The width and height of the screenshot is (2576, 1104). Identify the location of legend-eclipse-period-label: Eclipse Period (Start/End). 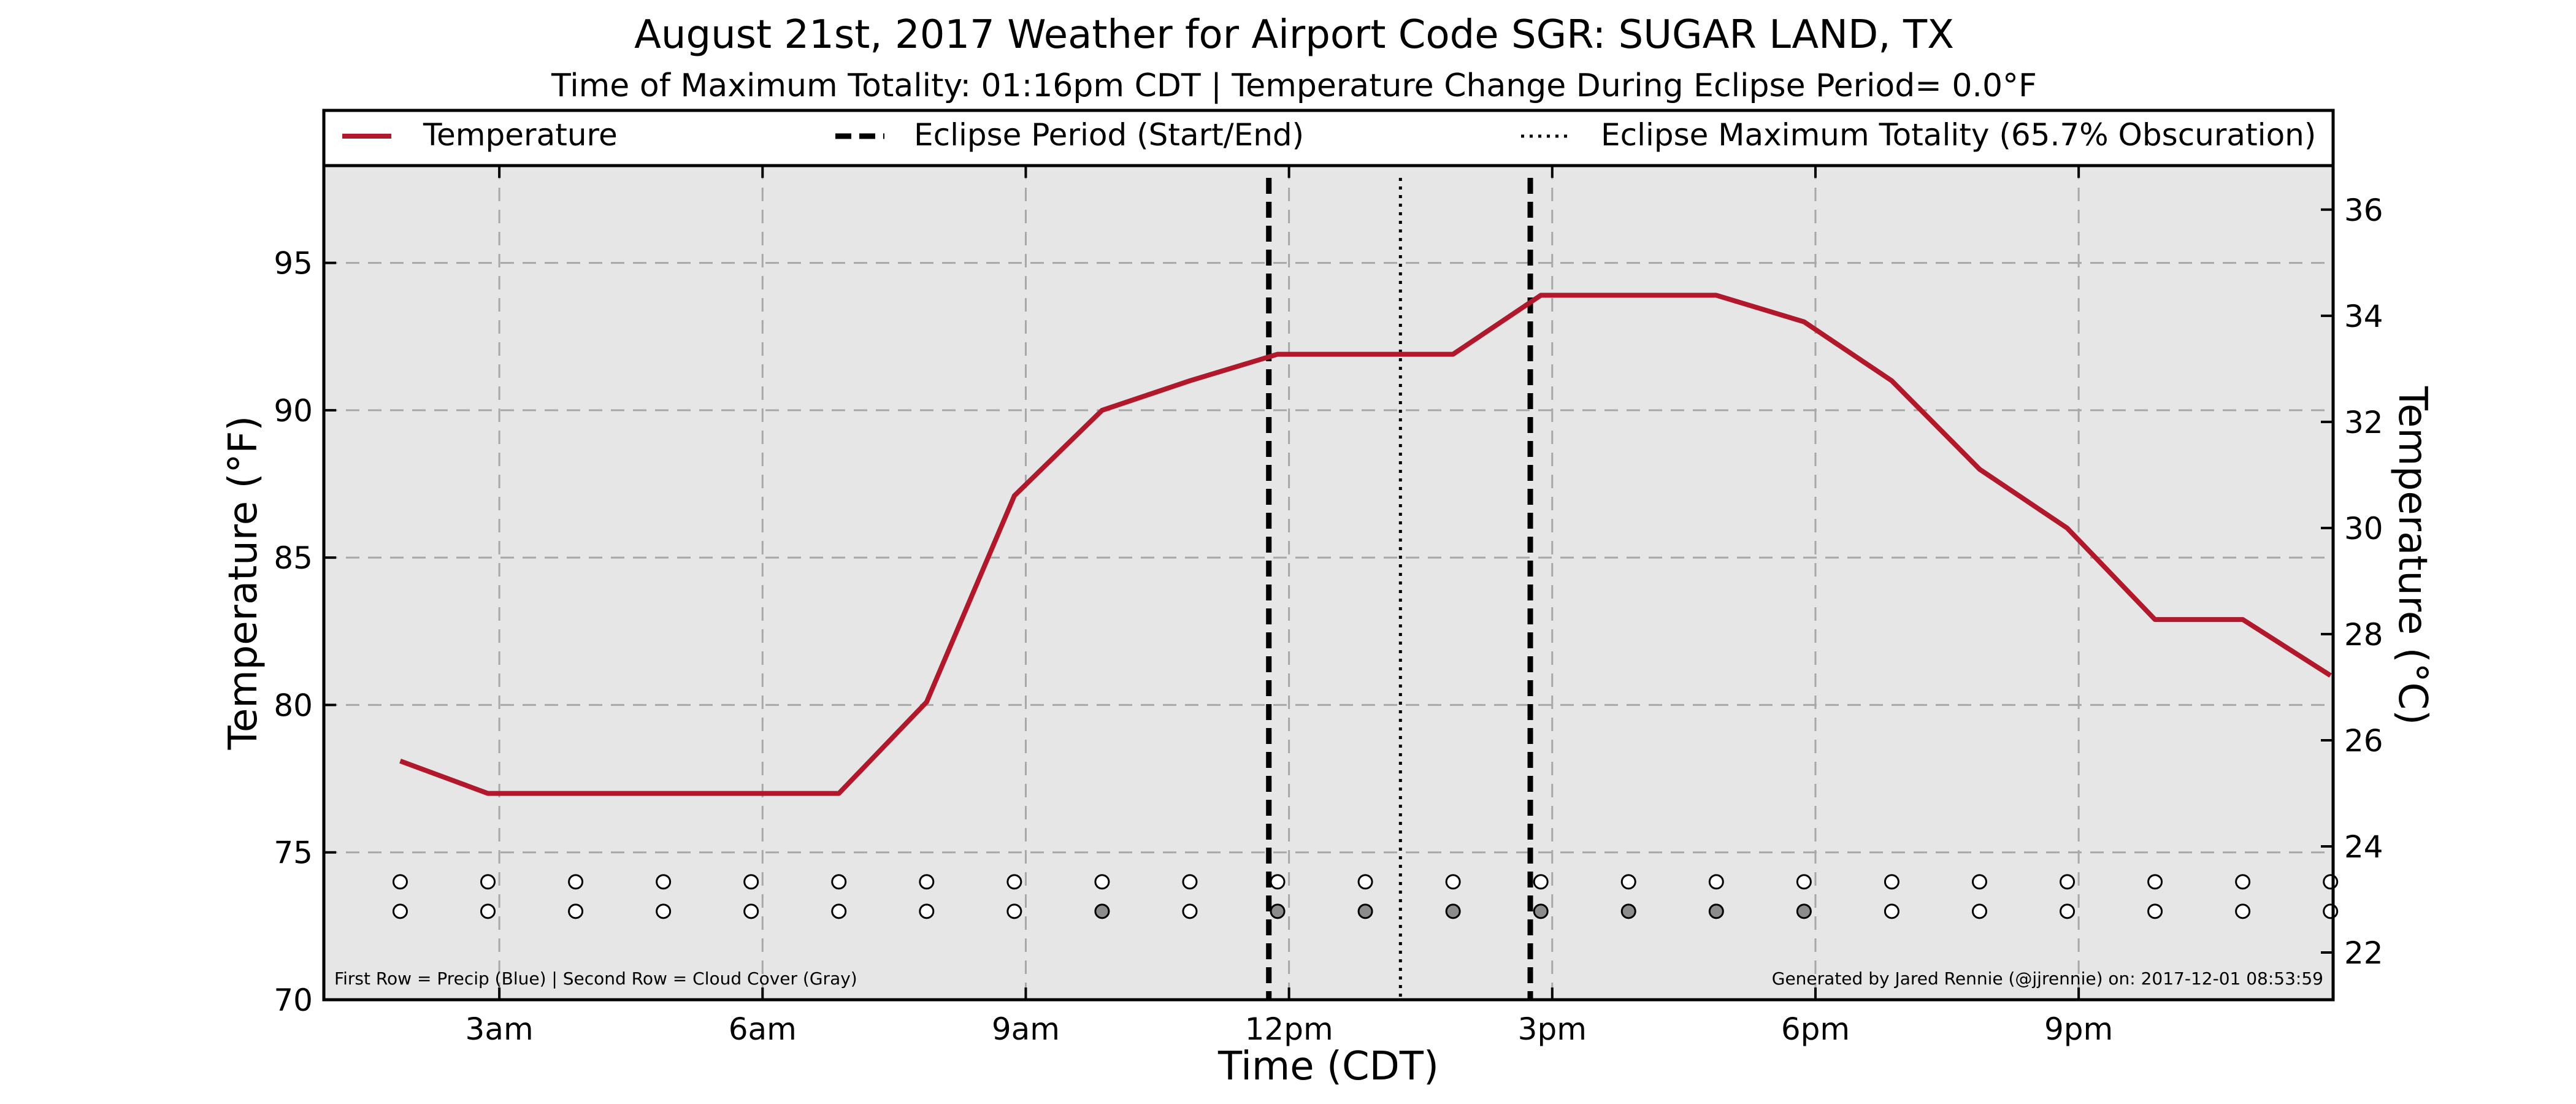
(1109, 135).